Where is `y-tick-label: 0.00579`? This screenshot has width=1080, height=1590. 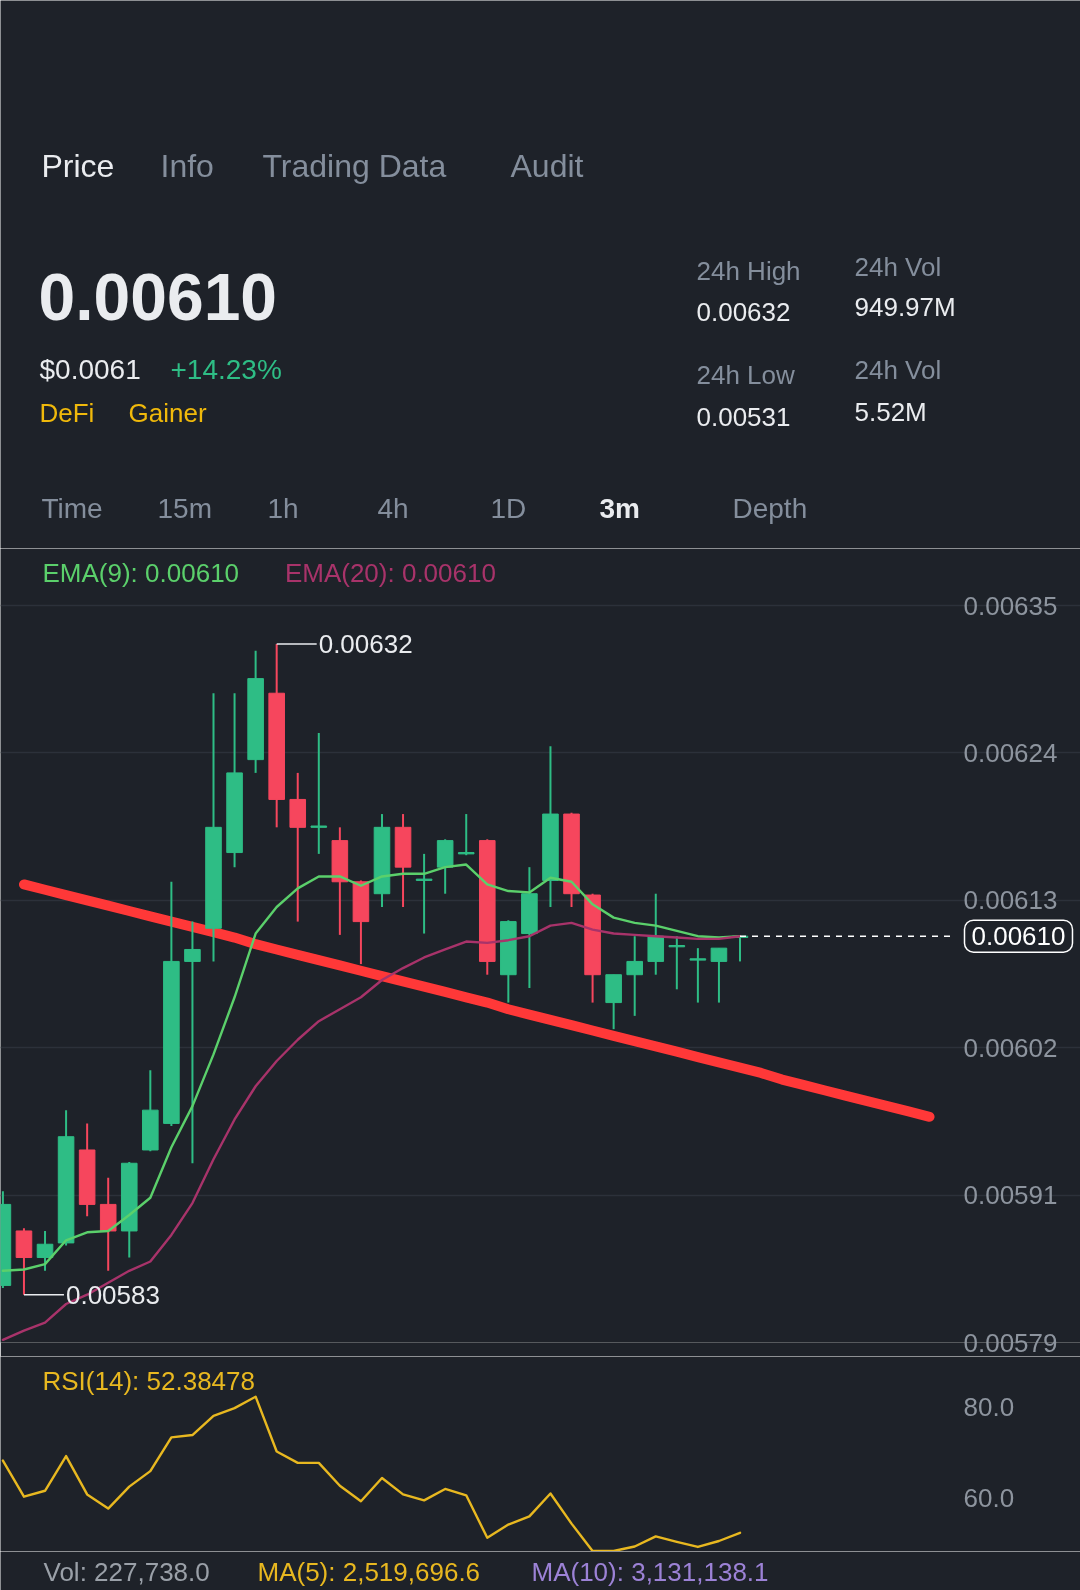 y-tick-label: 0.00579 is located at coordinates (1010, 1342).